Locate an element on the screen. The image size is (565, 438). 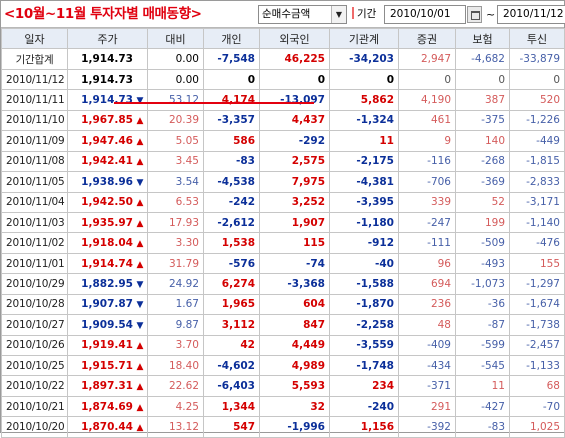
cell-date: 2010/10/26 is located at coordinates (34, 345).